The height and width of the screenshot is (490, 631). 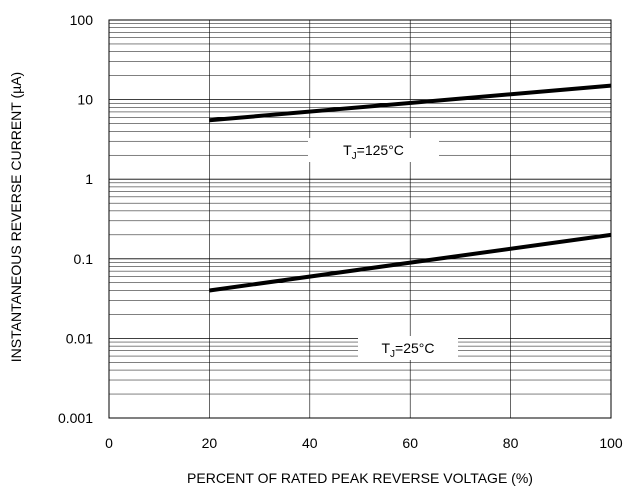 What do you see at coordinates (511, 443) in the screenshot?
I see `x-tick-label: 80` at bounding box center [511, 443].